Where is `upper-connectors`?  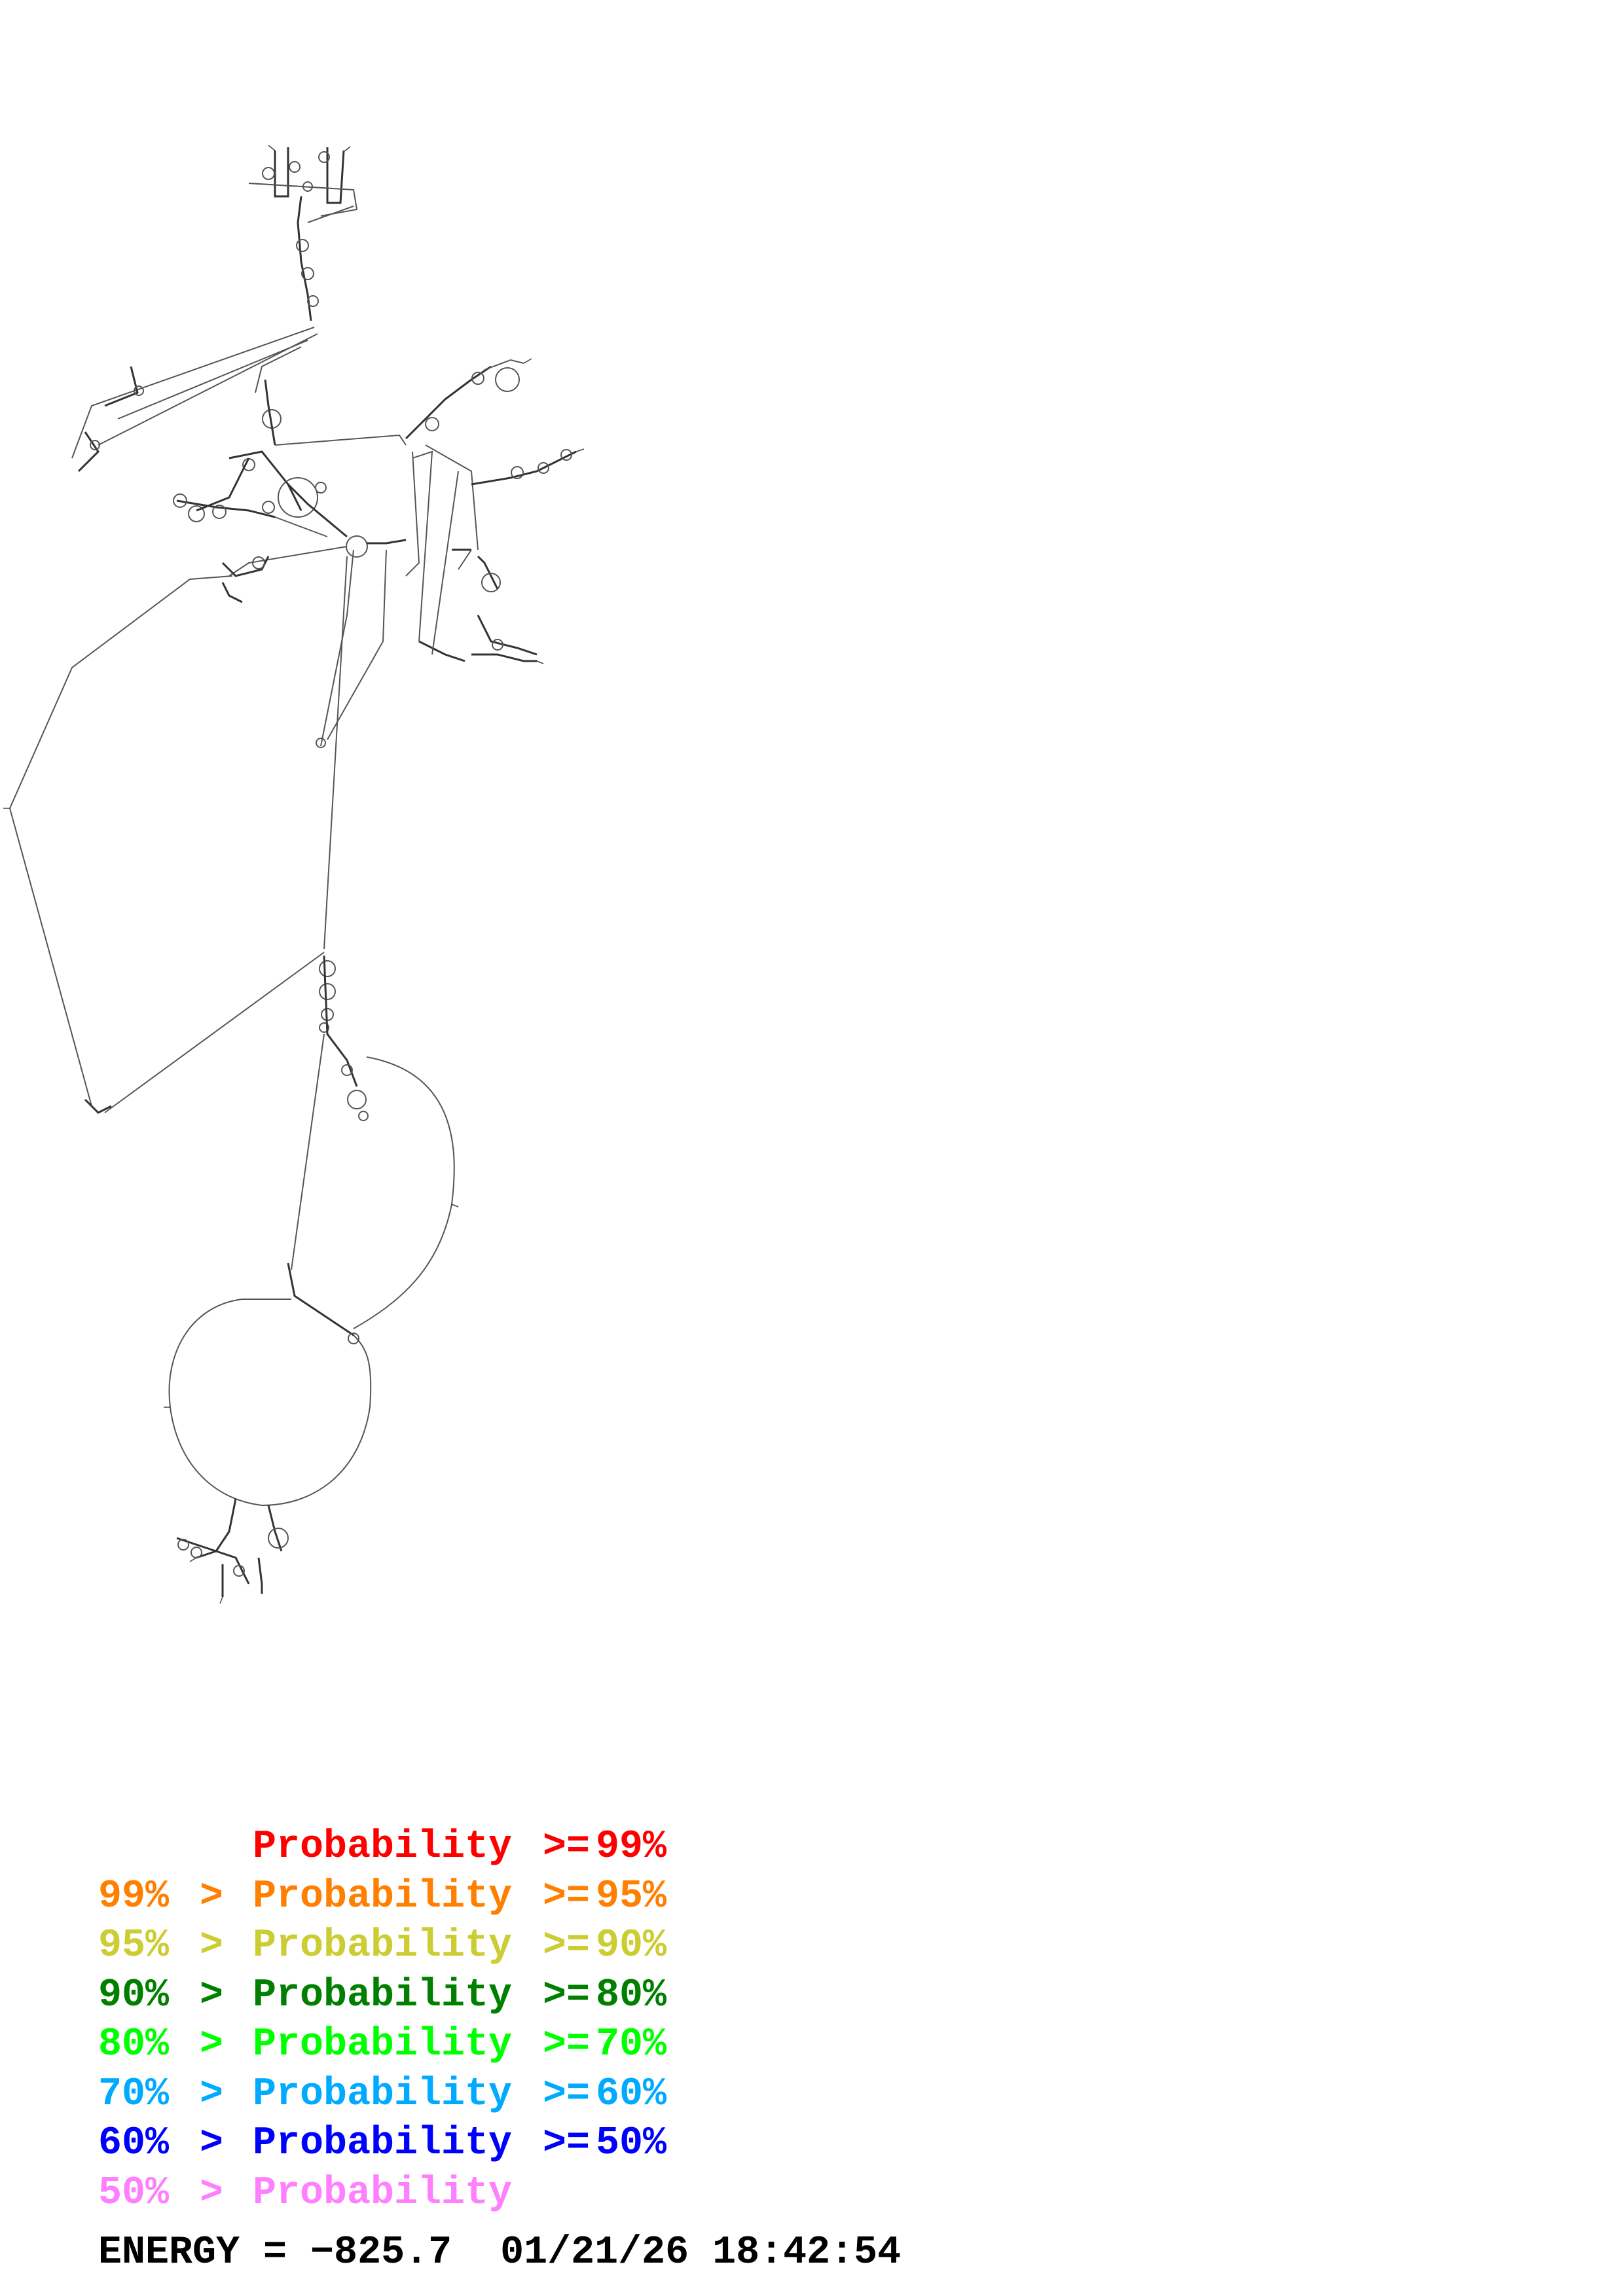
upper-connectors is located at coordinates (194, 393).